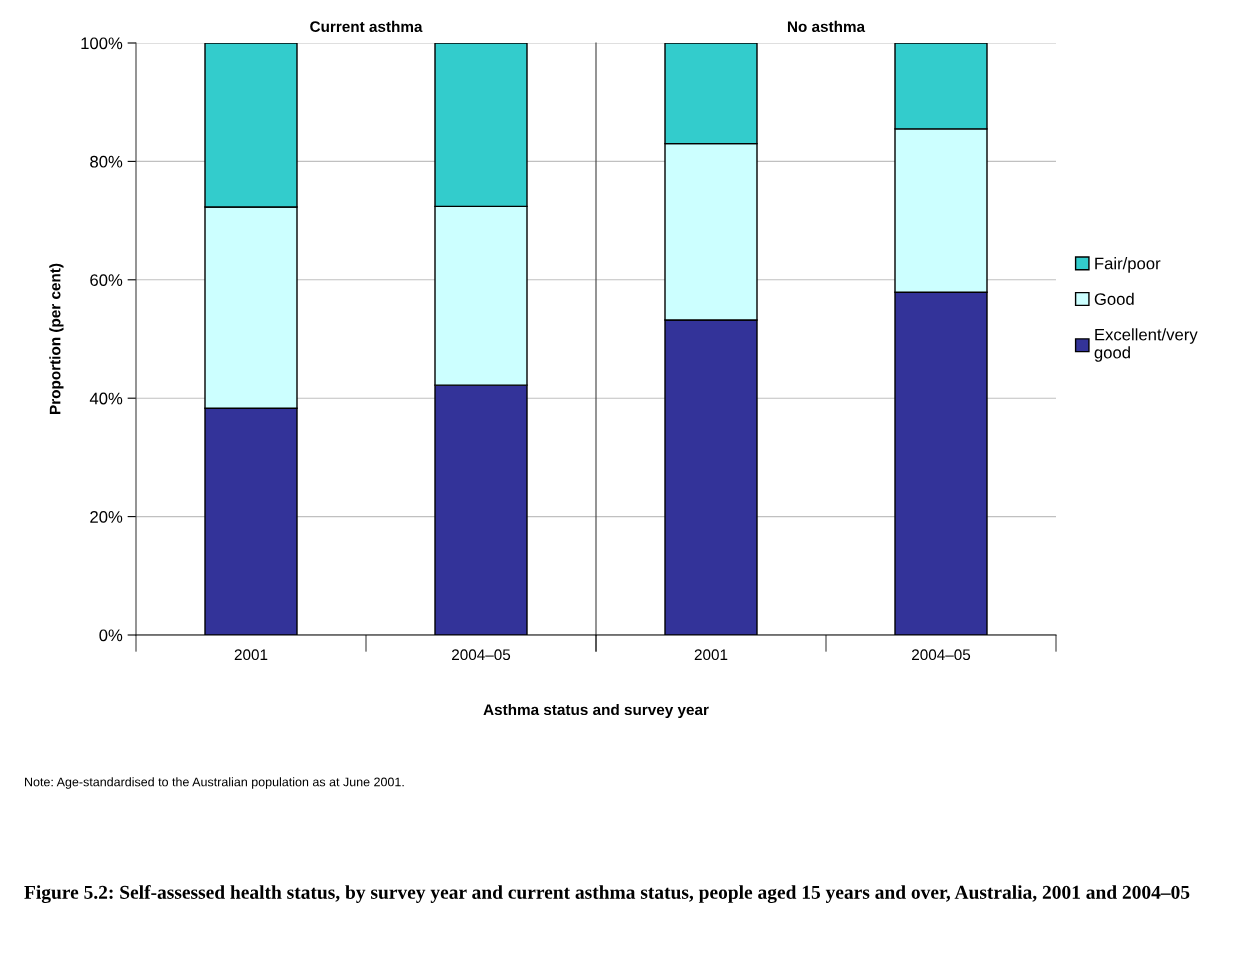 This screenshot has height=980, width=1257. Describe the element at coordinates (106, 398) in the screenshot. I see `y-tick-label: 40%` at that location.